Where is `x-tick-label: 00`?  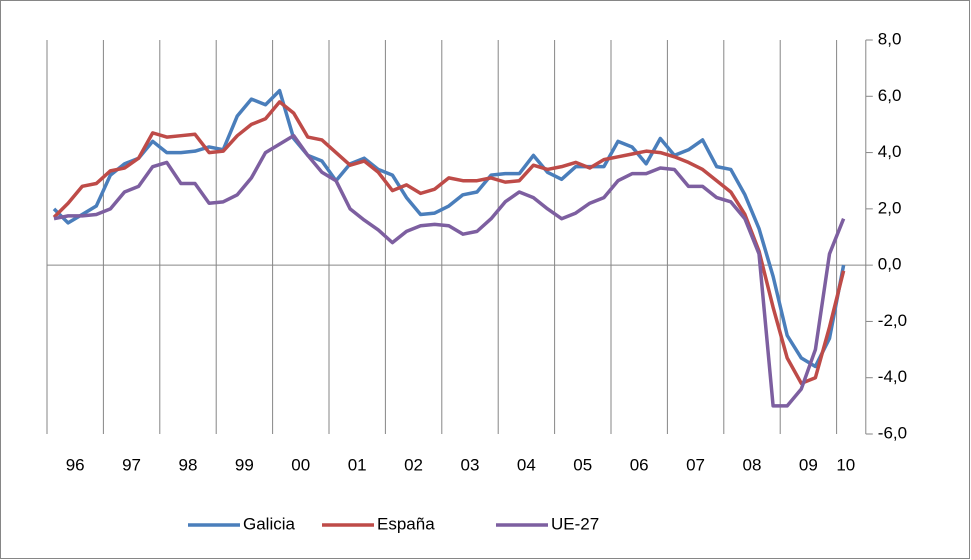 x-tick-label: 00 is located at coordinates (300, 464).